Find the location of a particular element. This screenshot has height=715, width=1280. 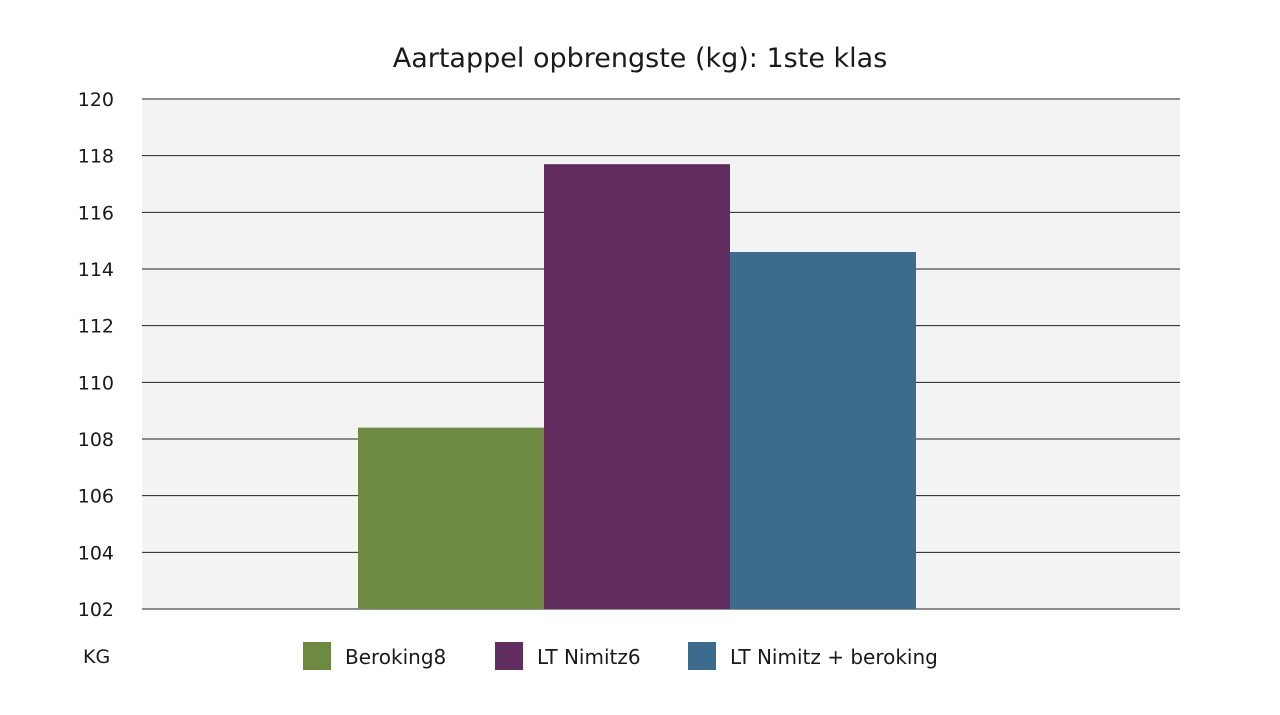

legend: Beroking8 LT Nimitz6 LT Nimitz + beroking is located at coordinates (620, 656).